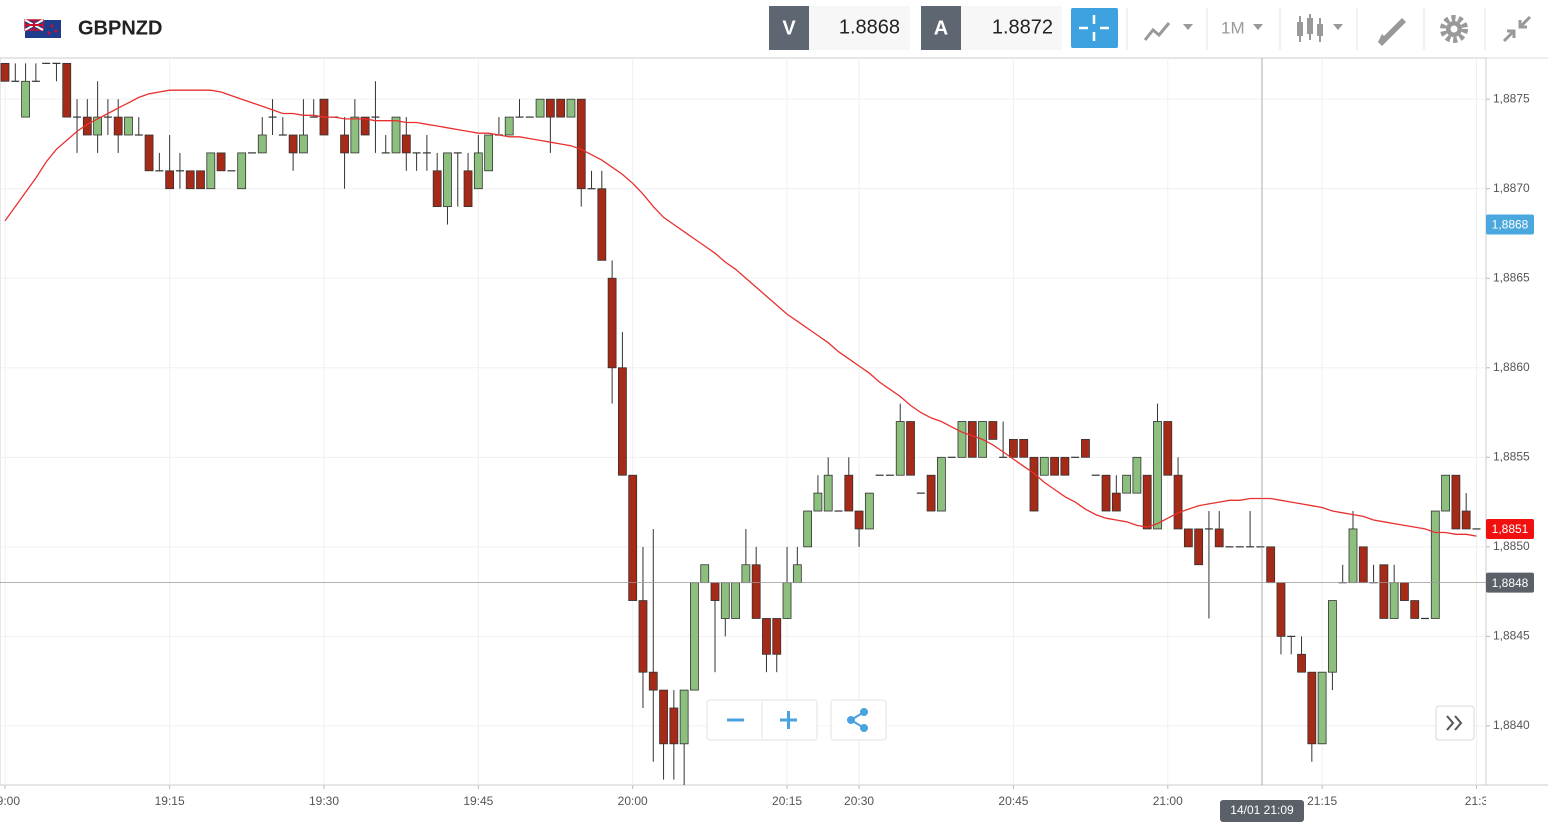  What do you see at coordinates (788, 720) in the screenshot?
I see `zoom-in` at bounding box center [788, 720].